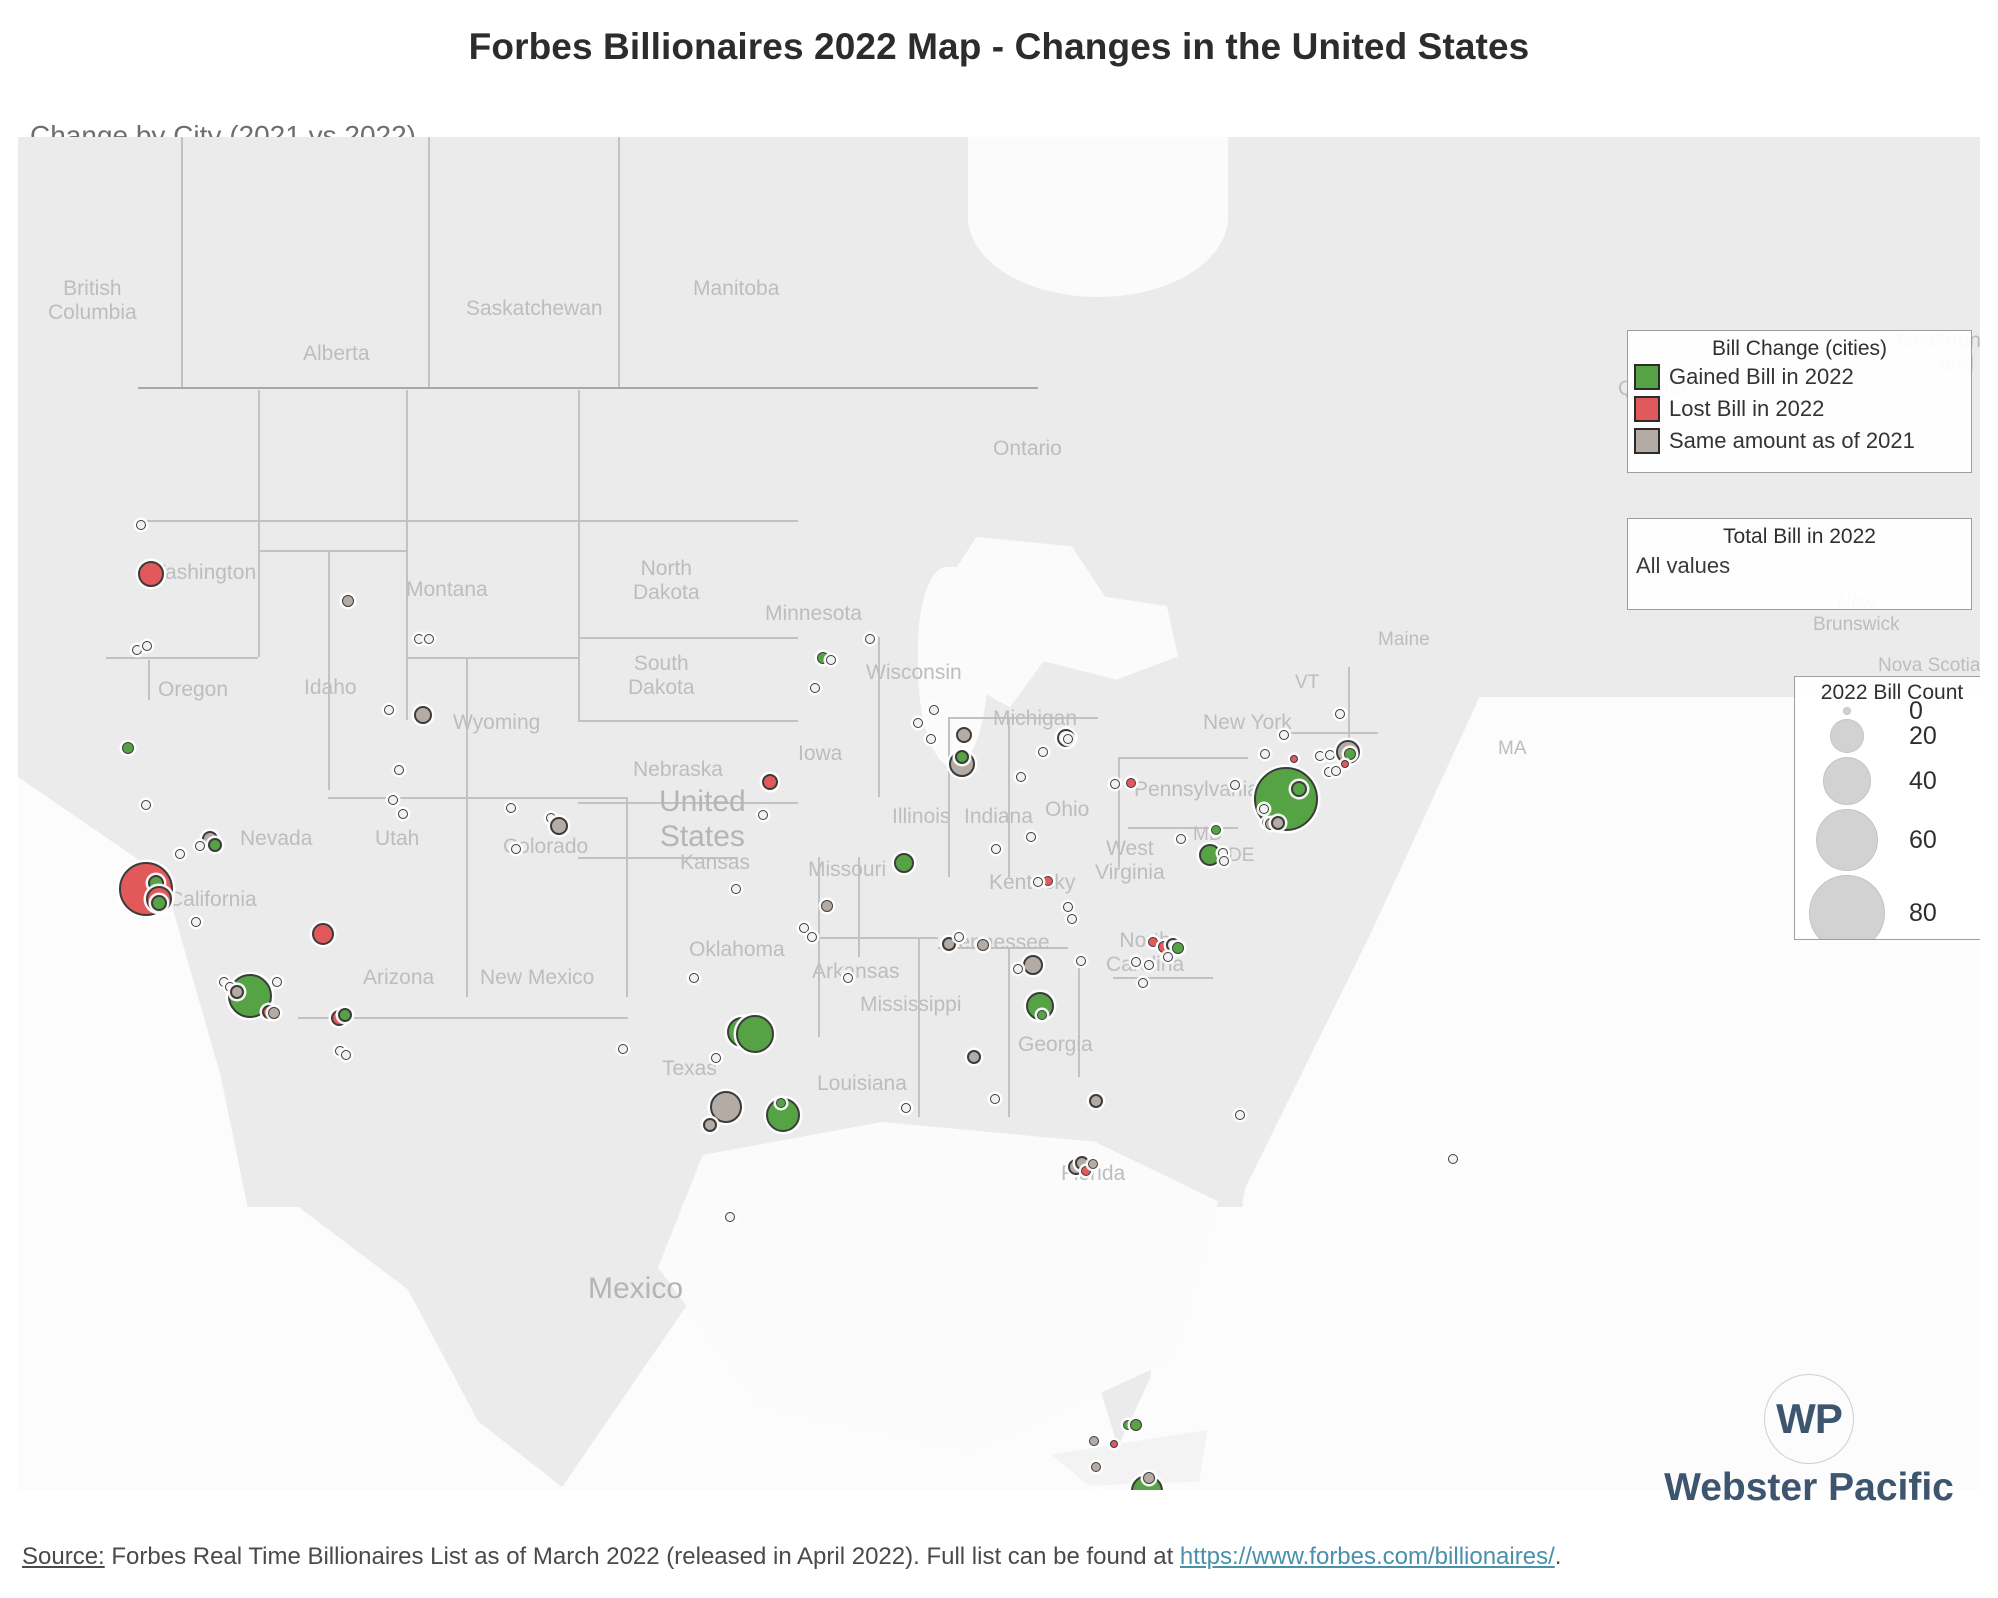 This screenshot has width=1998, height=1598. What do you see at coordinates (1367, 1556) in the screenshot?
I see `footer-source-link: https://www.forbes.com/billionaires/` at bounding box center [1367, 1556].